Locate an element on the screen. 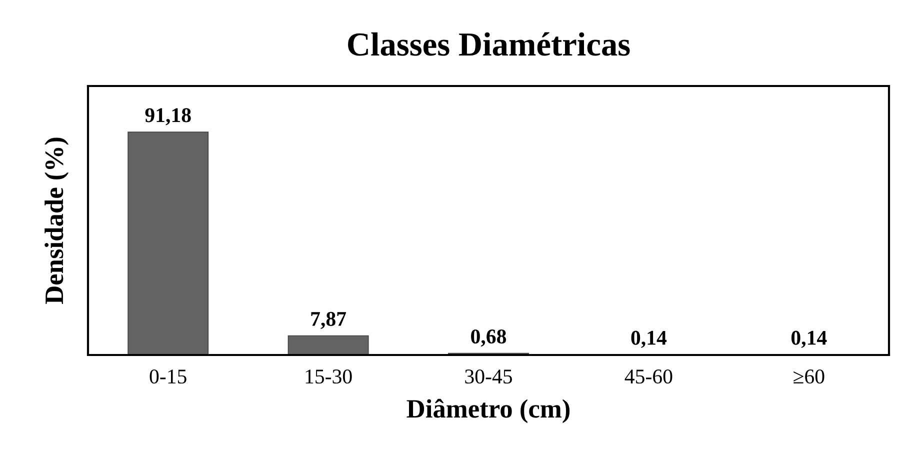  x-tick-label: 15-30 is located at coordinates (329, 376).